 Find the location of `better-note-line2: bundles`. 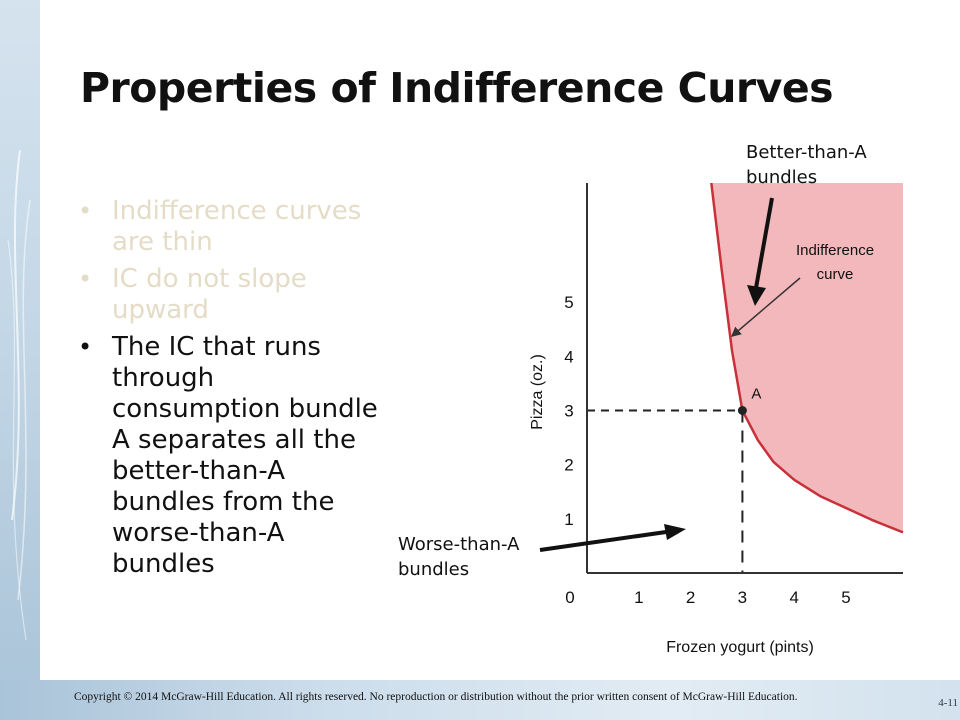

better-note-line2: bundles is located at coordinates (782, 177).